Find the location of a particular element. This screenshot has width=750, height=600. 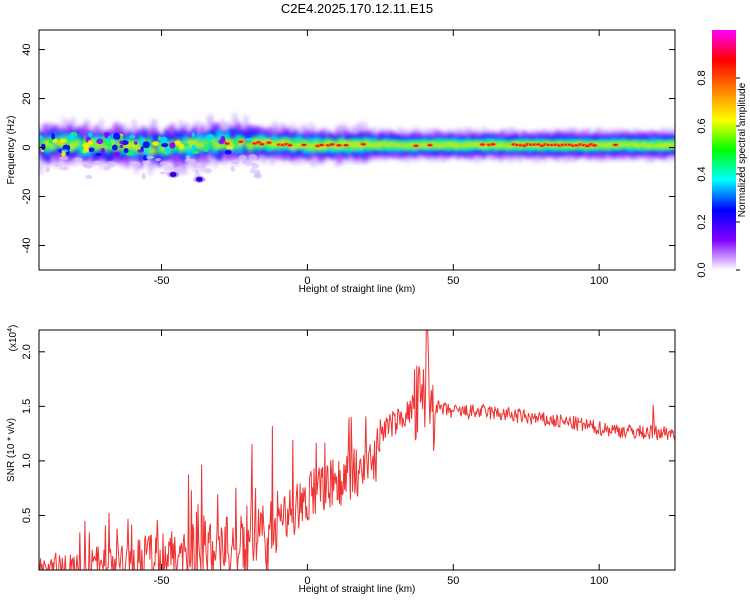

chart-title: C2E4.2025.170.12.11.E15 is located at coordinates (357, 8).